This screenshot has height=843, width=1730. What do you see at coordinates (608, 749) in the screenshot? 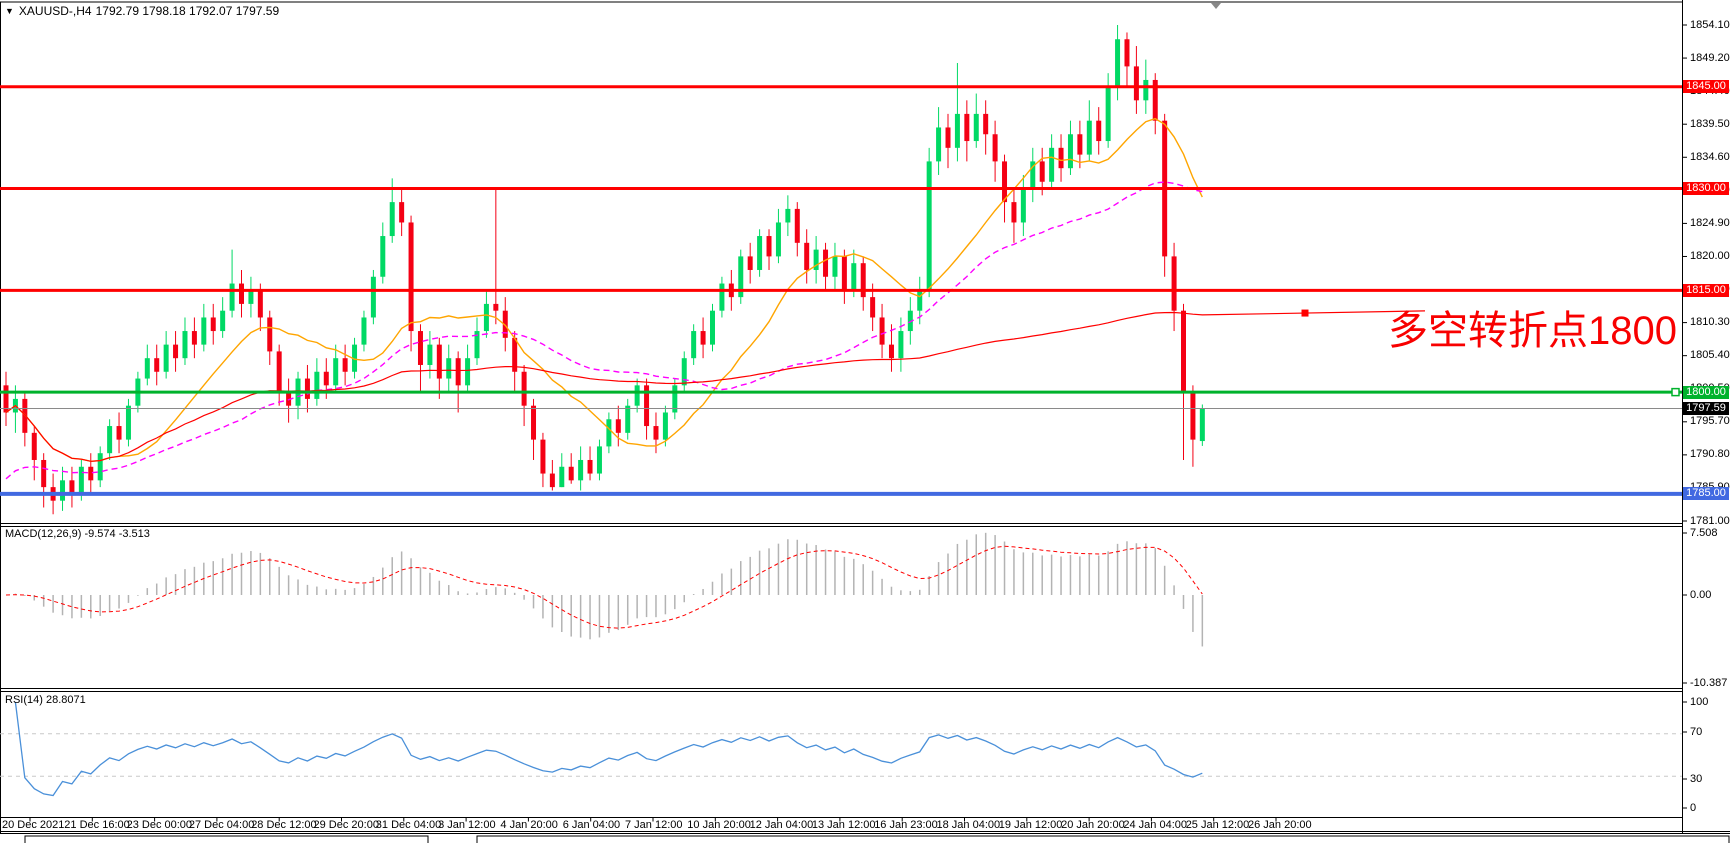
I see `rsi-line` at bounding box center [608, 749].